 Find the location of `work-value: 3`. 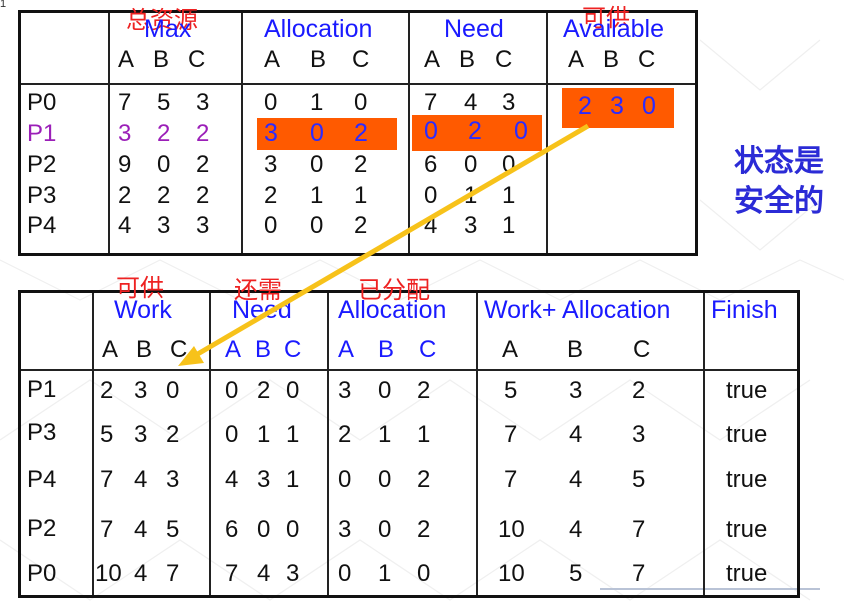

work-value: 3 is located at coordinates (141, 390).